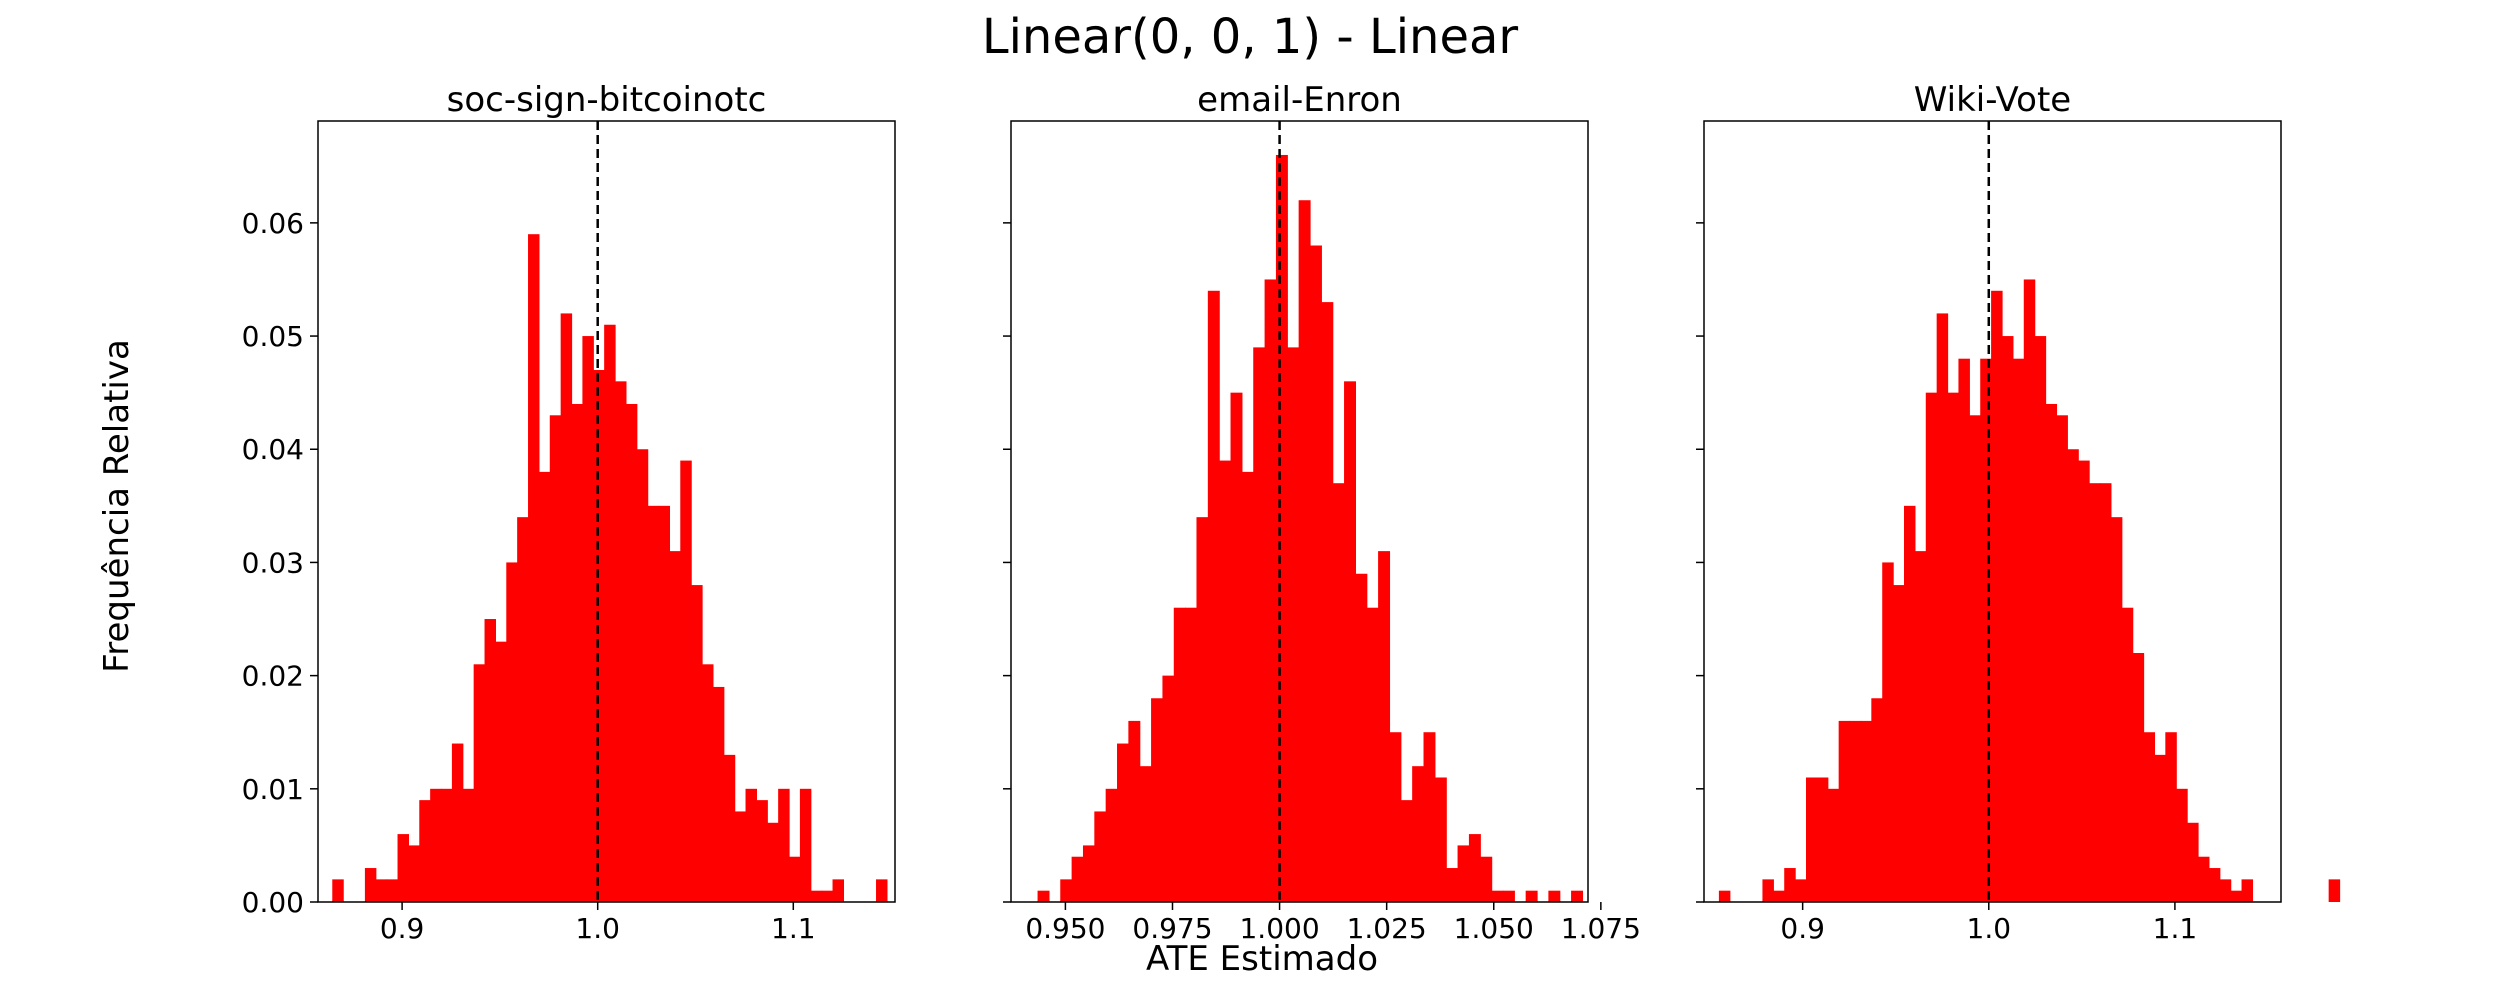  Describe the element at coordinates (273, 562) in the screenshot. I see `y-tick-label: 0.03` at that location.